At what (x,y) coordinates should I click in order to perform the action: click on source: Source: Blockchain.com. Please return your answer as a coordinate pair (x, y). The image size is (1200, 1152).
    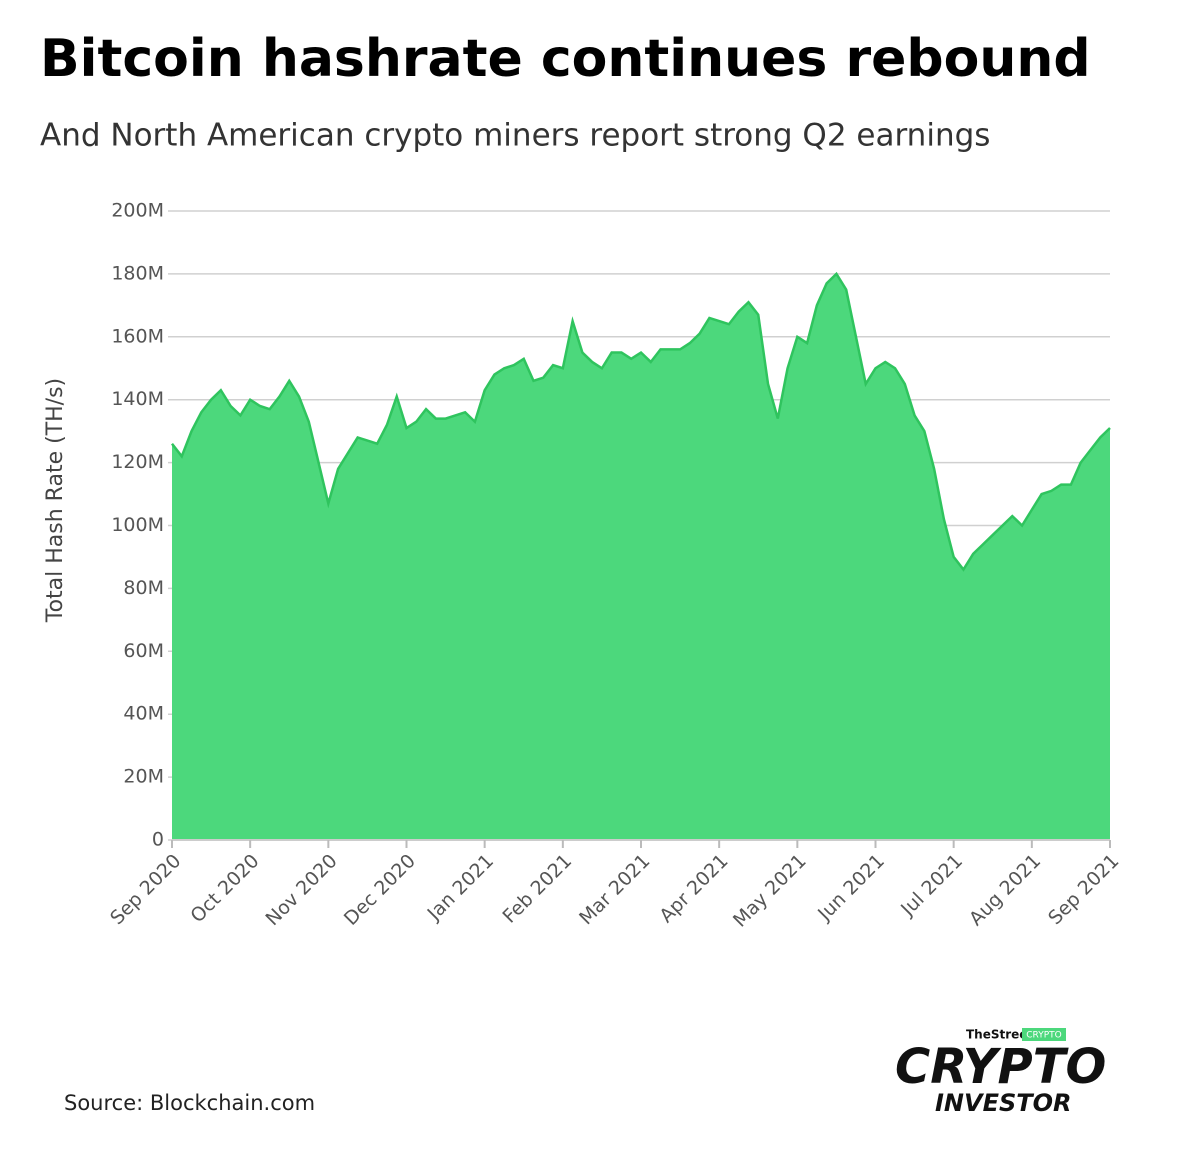
    Looking at the image, I should click on (189, 1103).